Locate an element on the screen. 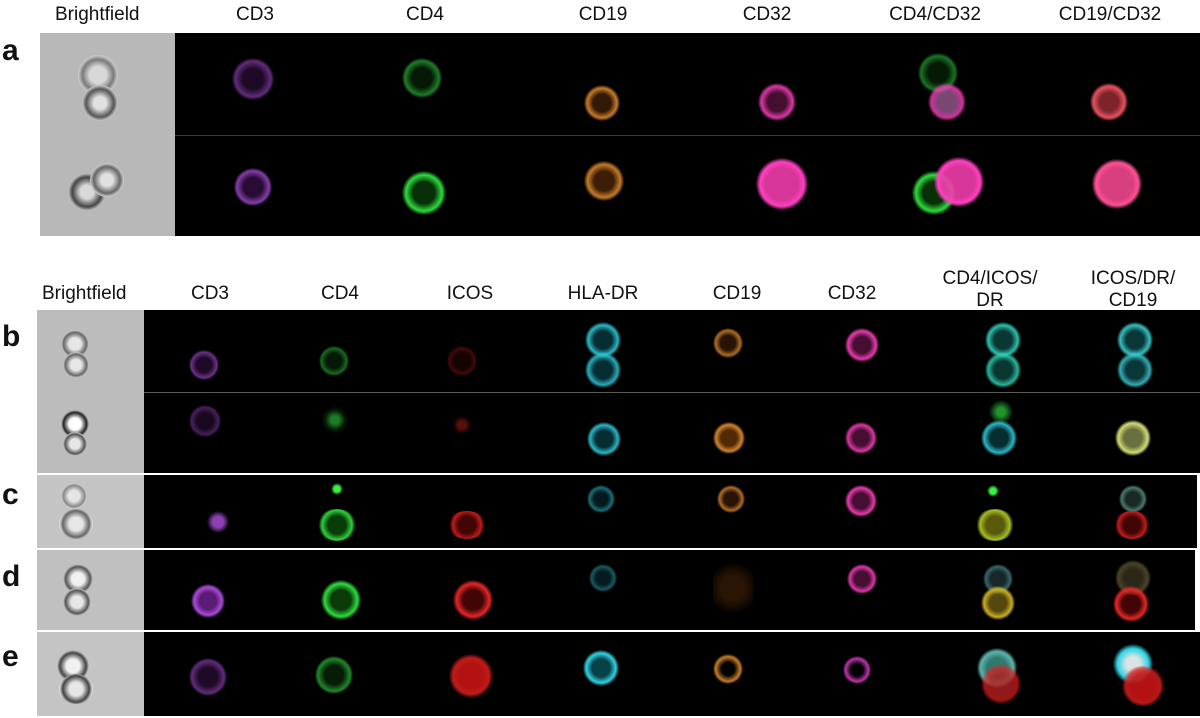  header-a-cd4-cd32: CD4/CD32 is located at coordinates (935, 14).